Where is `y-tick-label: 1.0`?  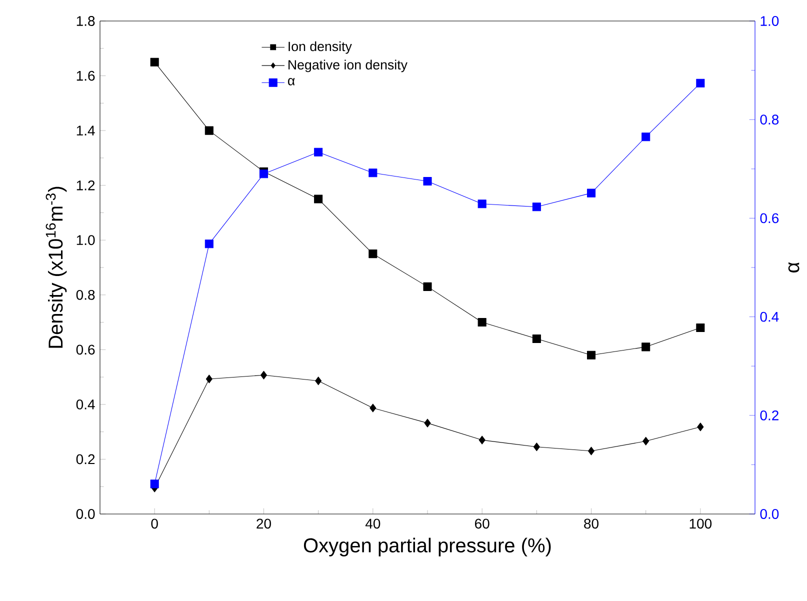
y-tick-label: 1.0 is located at coordinates (85, 240).